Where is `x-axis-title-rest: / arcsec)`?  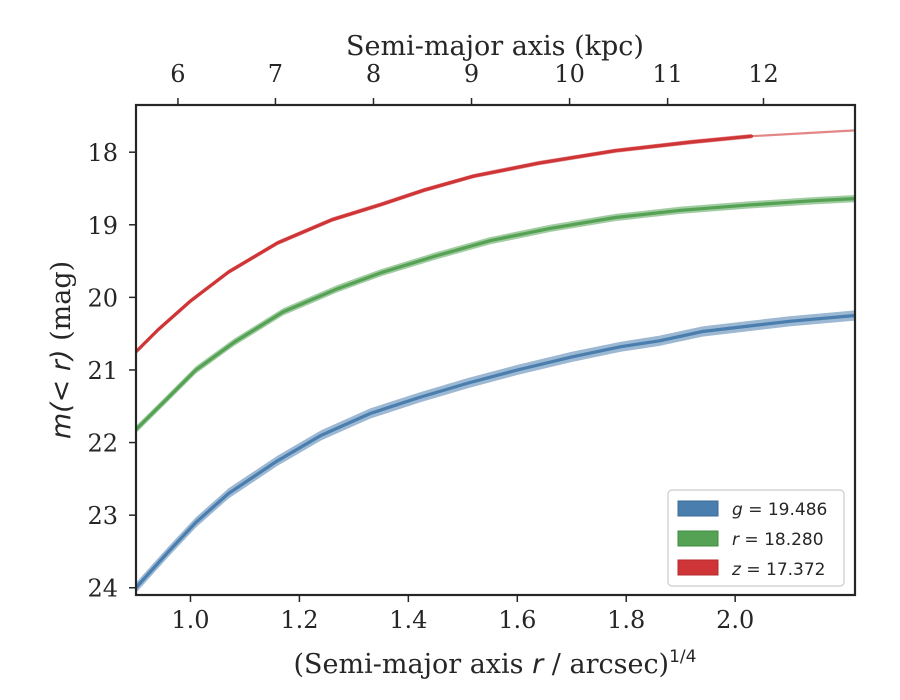
x-axis-title-rest: / arcsec) is located at coordinates (606, 664).